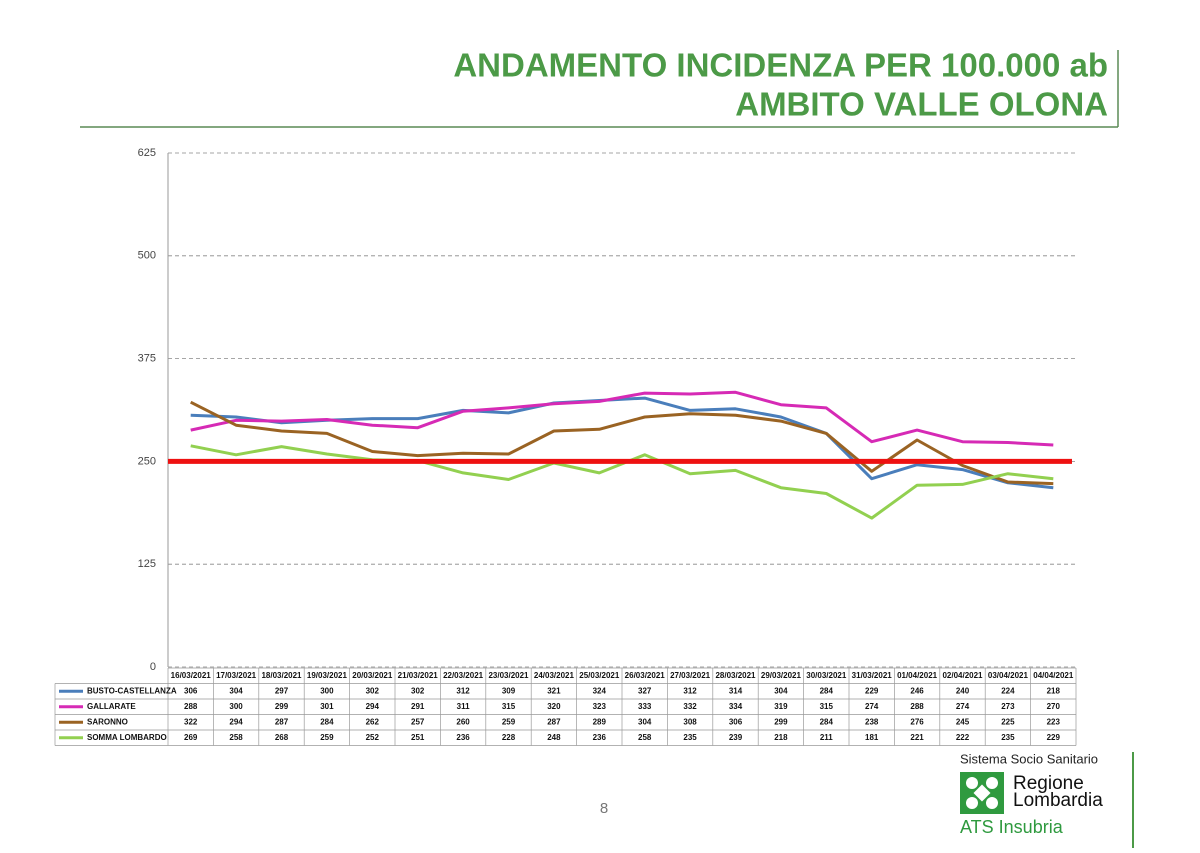 This screenshot has width=1200, height=853. Describe the element at coordinates (554, 706) in the screenshot. I see `table-cell: 320` at that location.